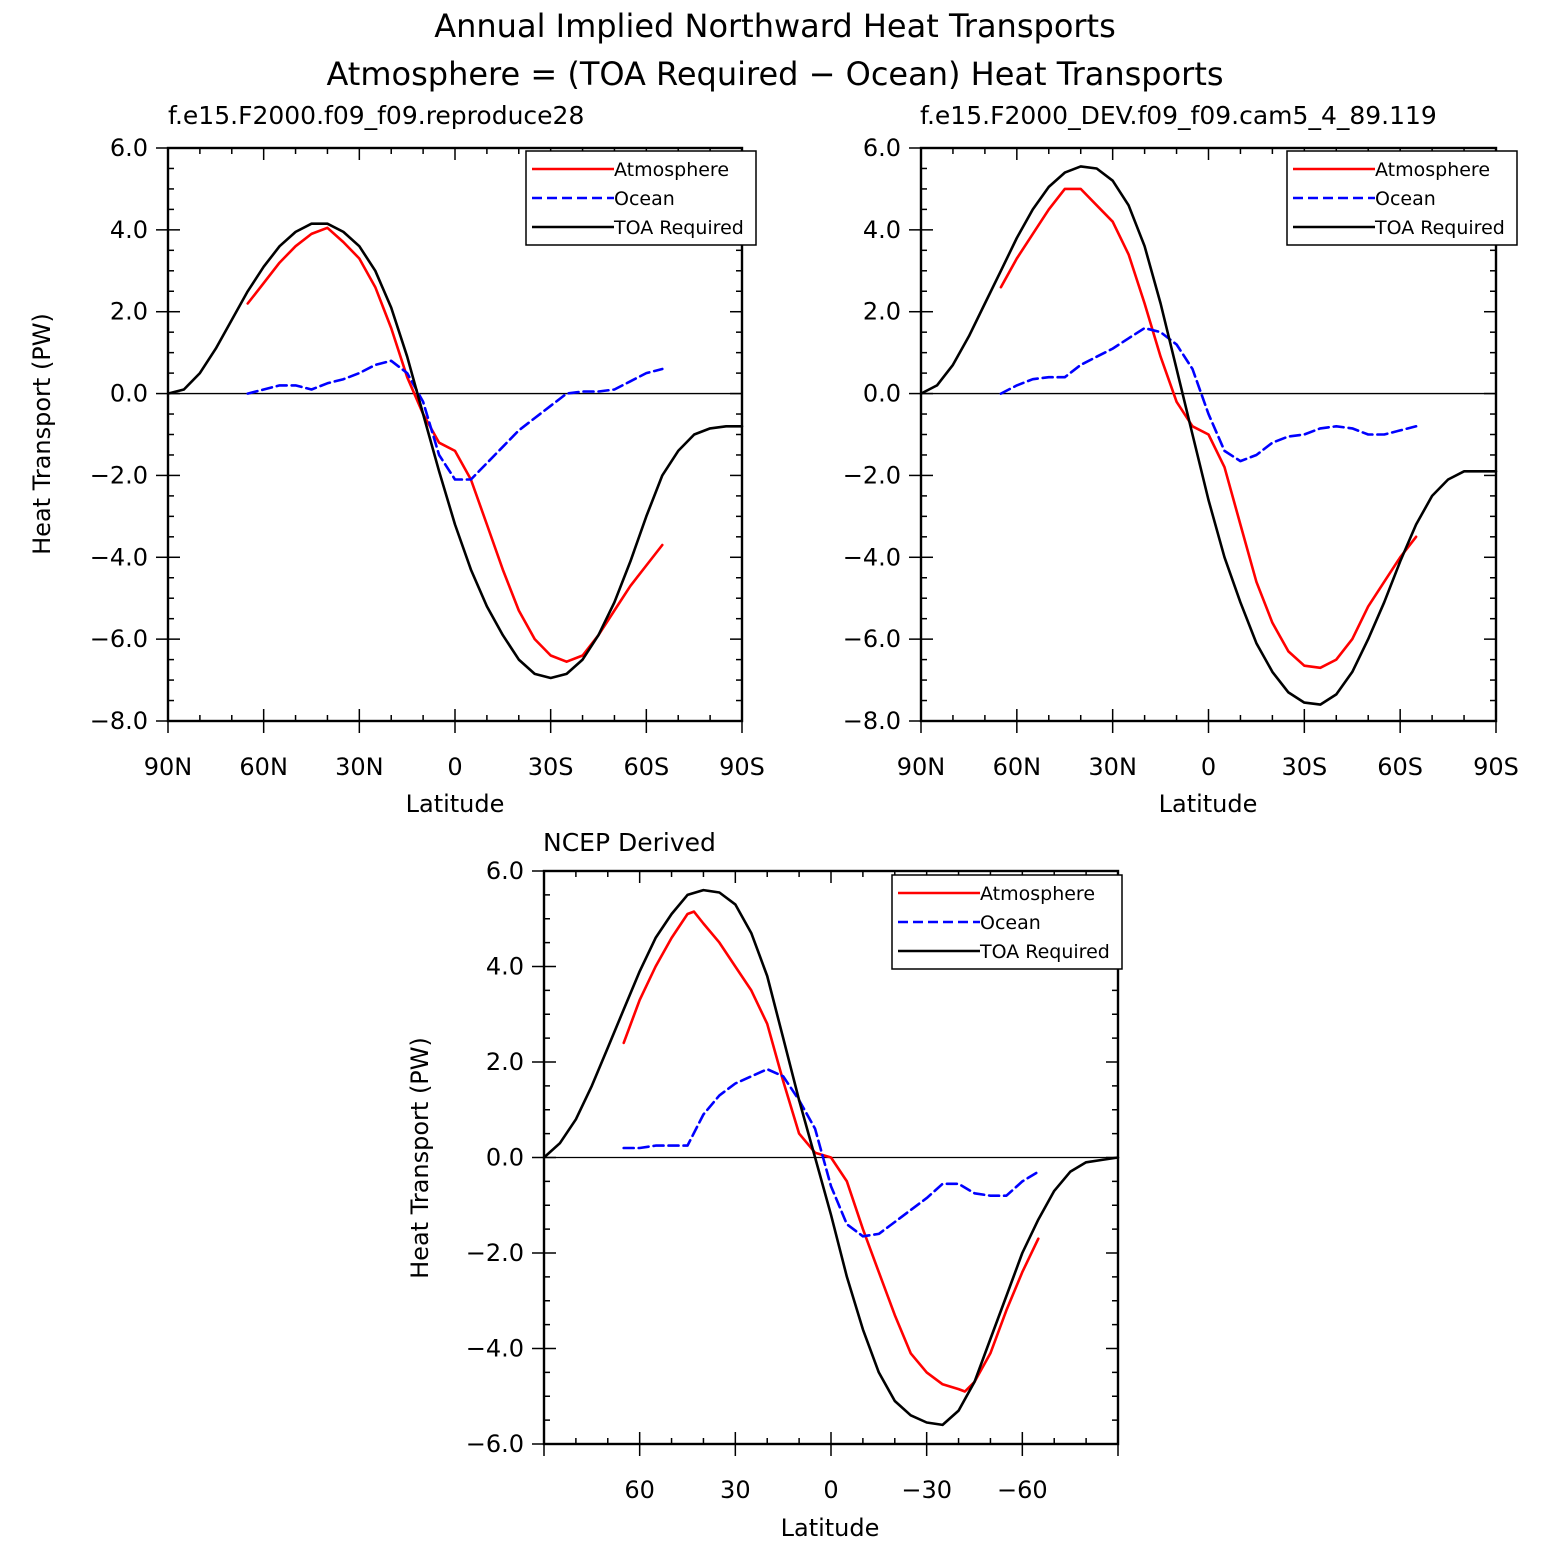  Describe the element at coordinates (495, 1444) in the screenshot. I see `panel-3-y-tick-label: −6.0` at that location.